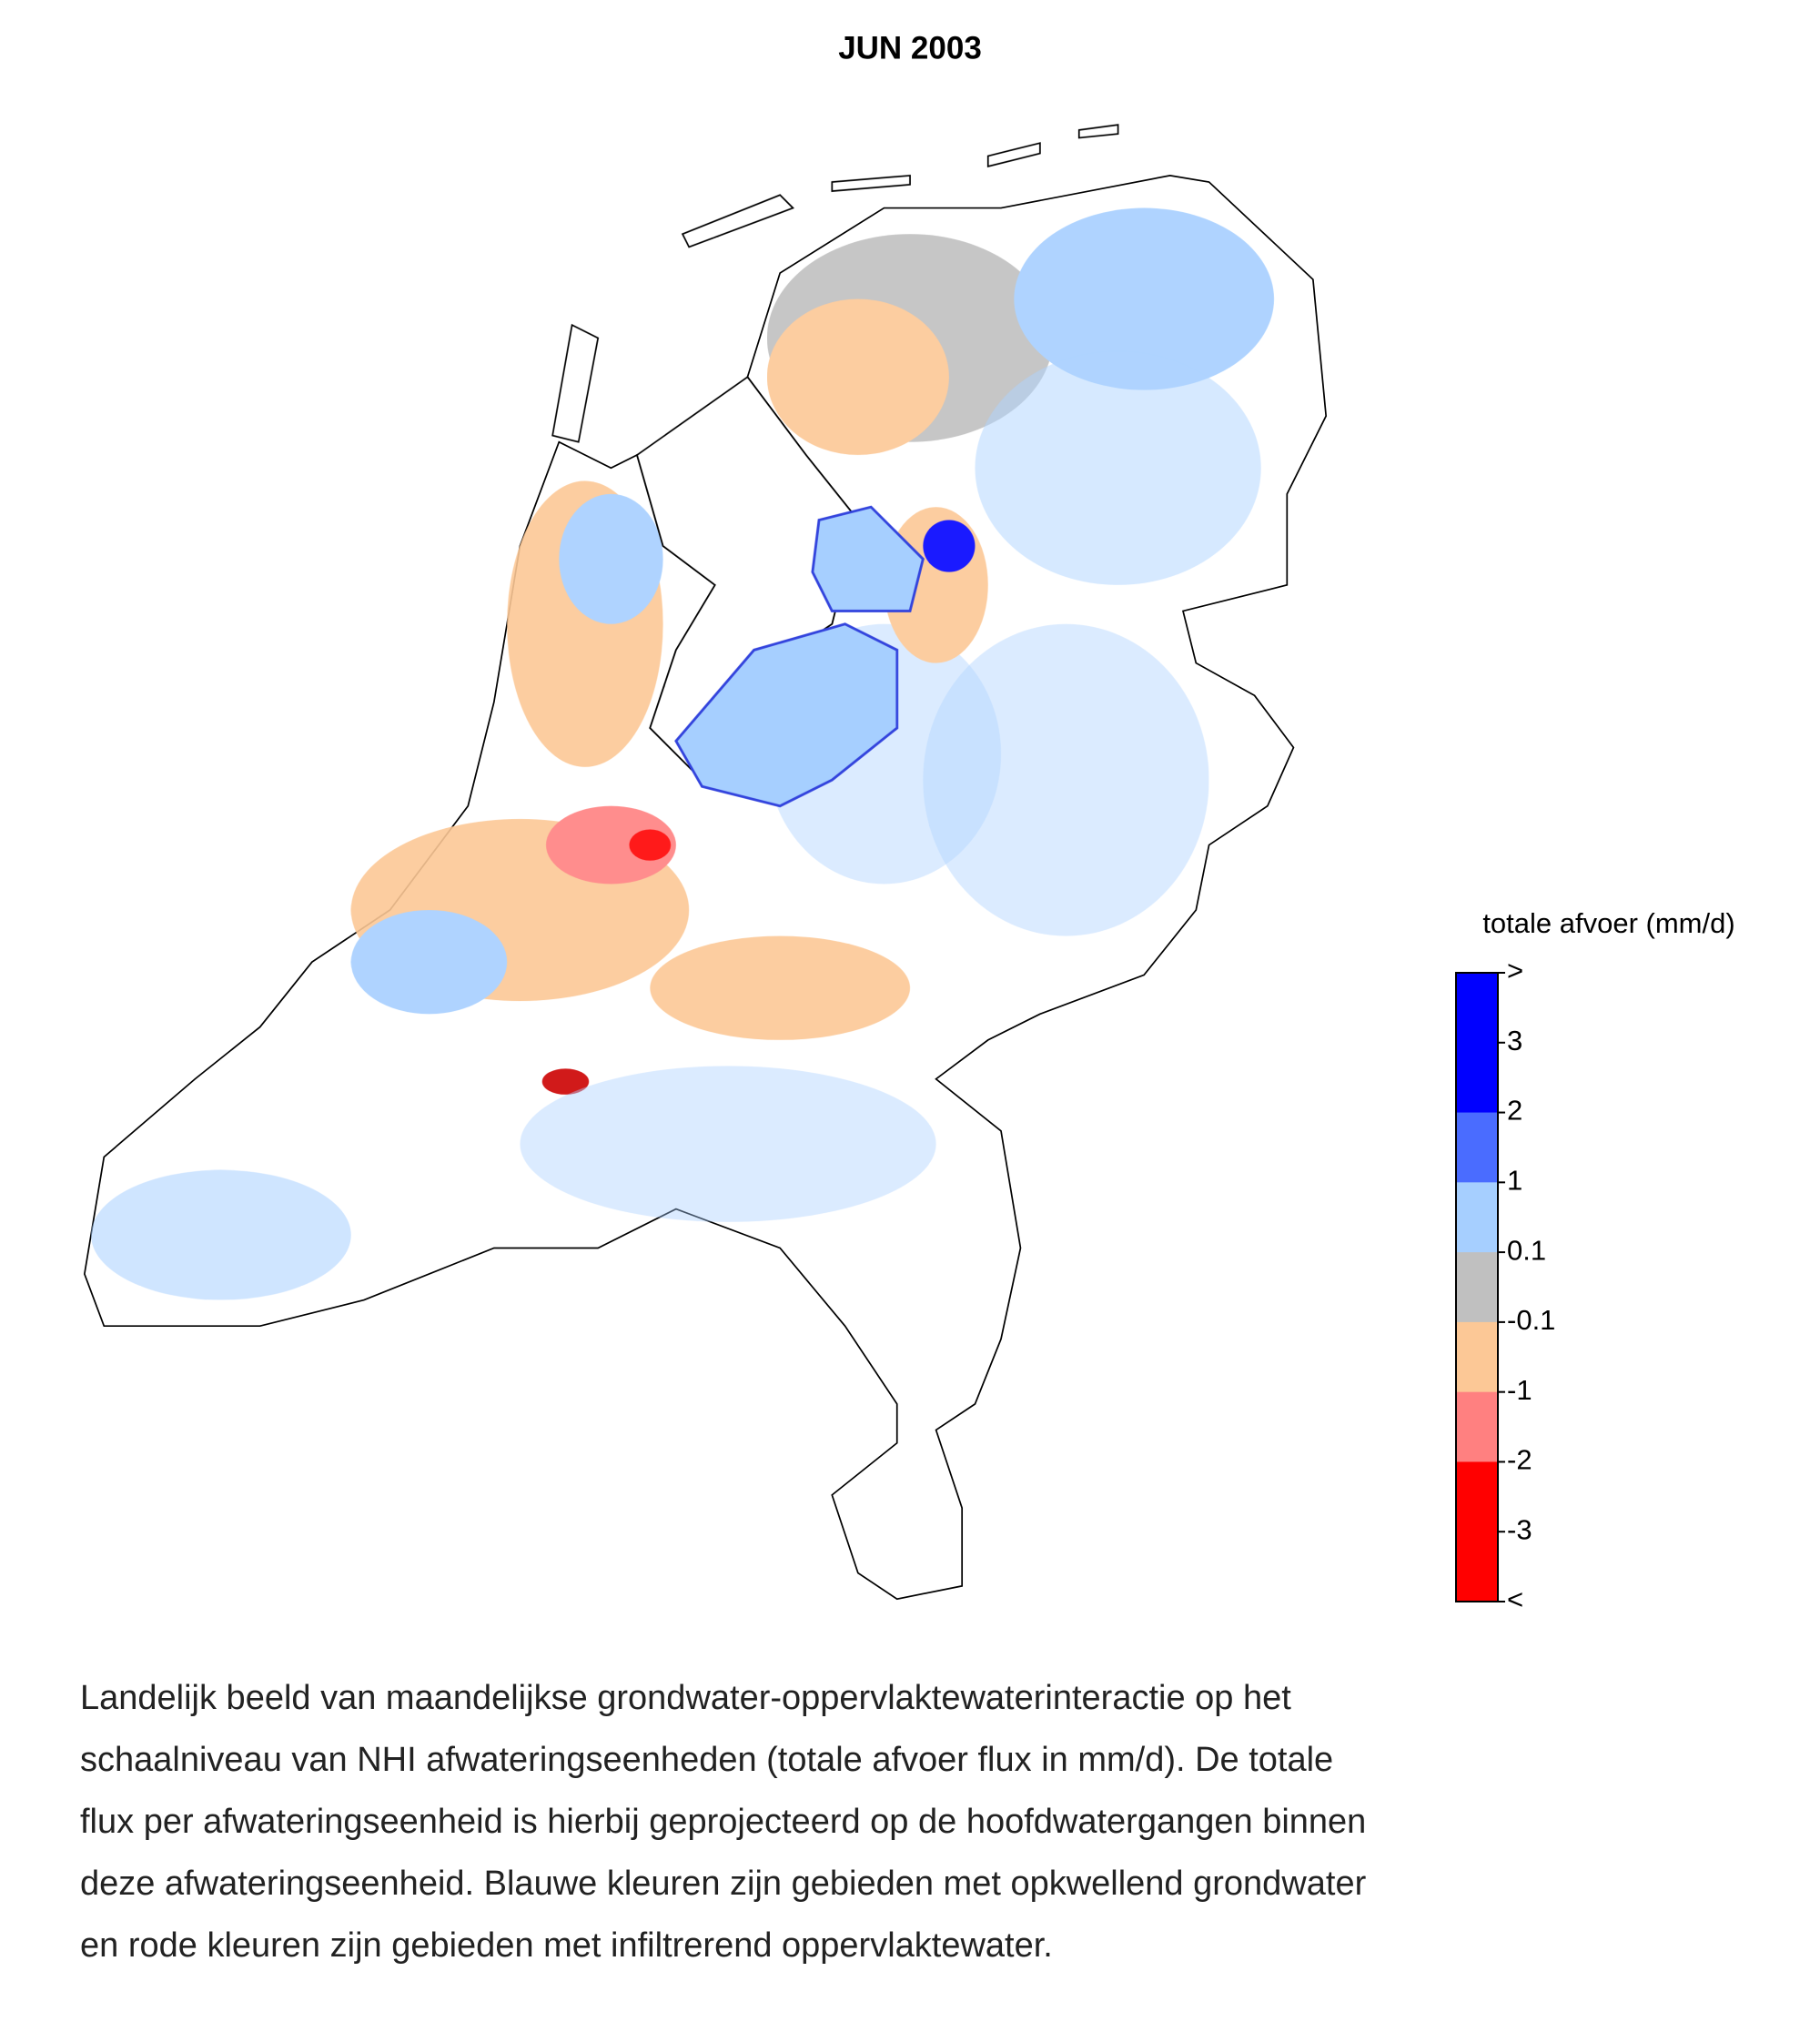 The width and height of the screenshot is (1820, 2042). Describe the element at coordinates (1527, 1250) in the screenshot. I see `legend-label: 0.1` at that location.